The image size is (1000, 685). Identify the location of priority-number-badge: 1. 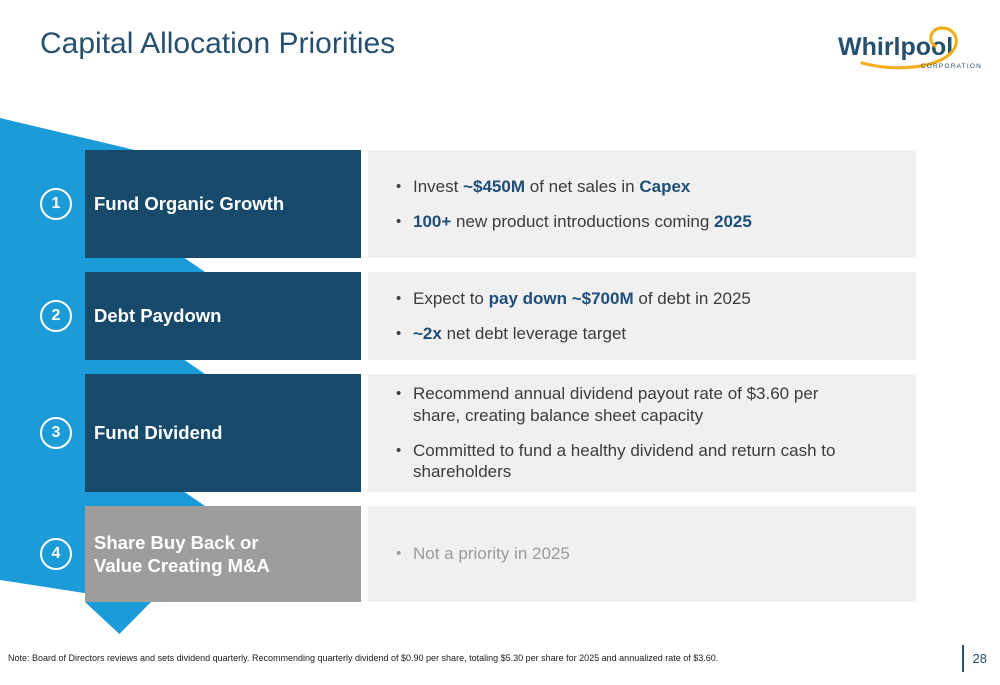
(56, 204).